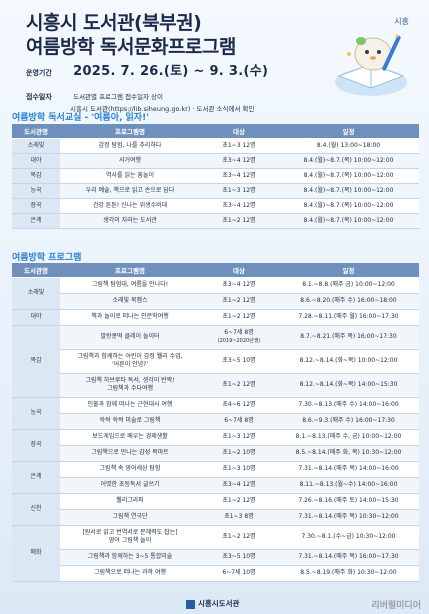 Image resolution: width=429 pixels, height=614 pixels. I want to click on program-name: 그림책으로 떠나는 과학 여행, so click(130, 572).